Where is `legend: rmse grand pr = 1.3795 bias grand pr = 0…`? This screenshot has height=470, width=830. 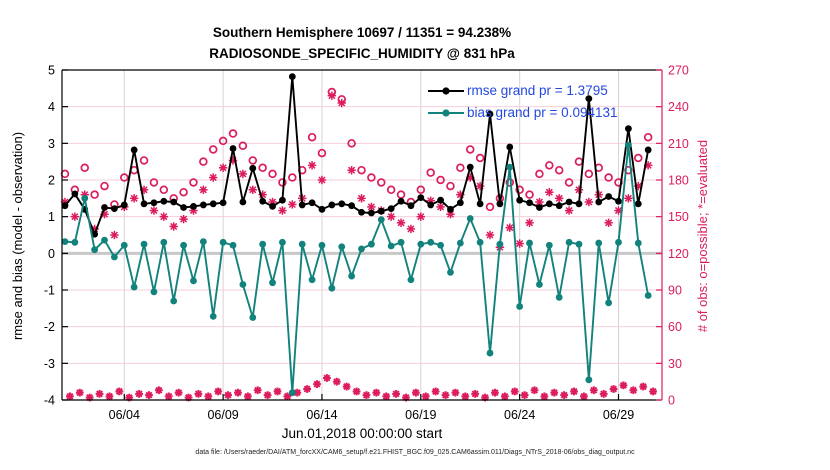
legend: rmse grand pr = 1.3795 bias grand pr = 0… is located at coordinates (522, 101).